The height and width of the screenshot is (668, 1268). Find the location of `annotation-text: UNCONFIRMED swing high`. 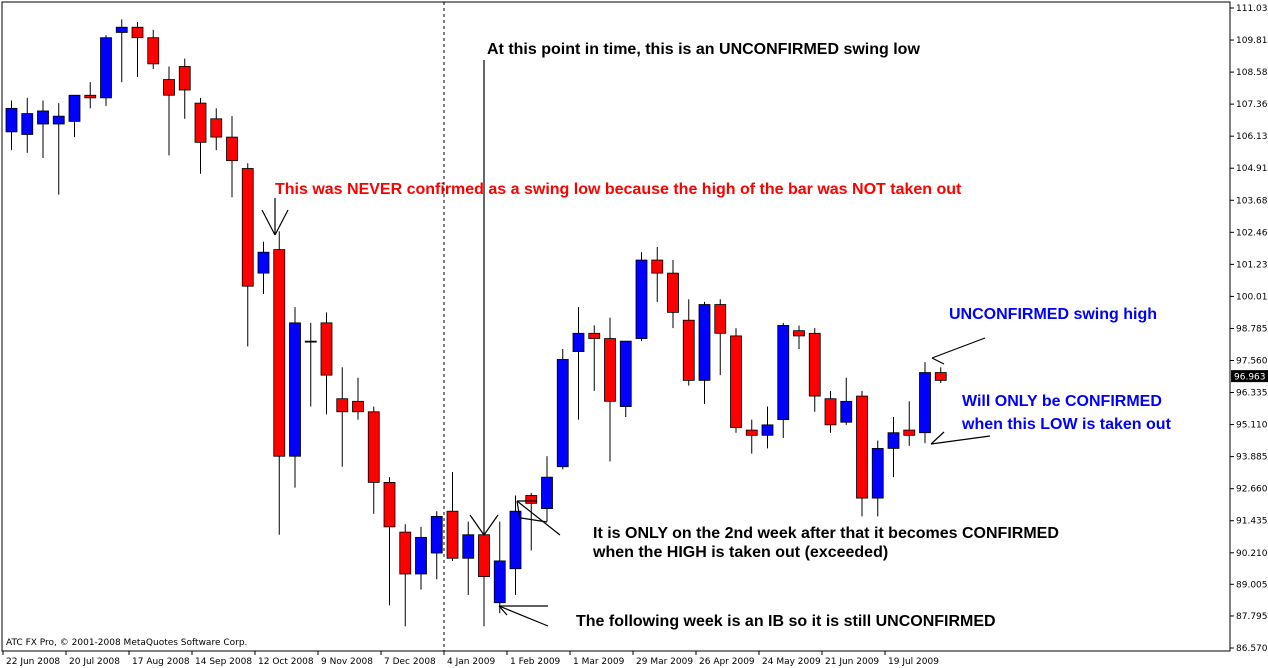

annotation-text: UNCONFIRMED swing high is located at coordinates (1053, 314).